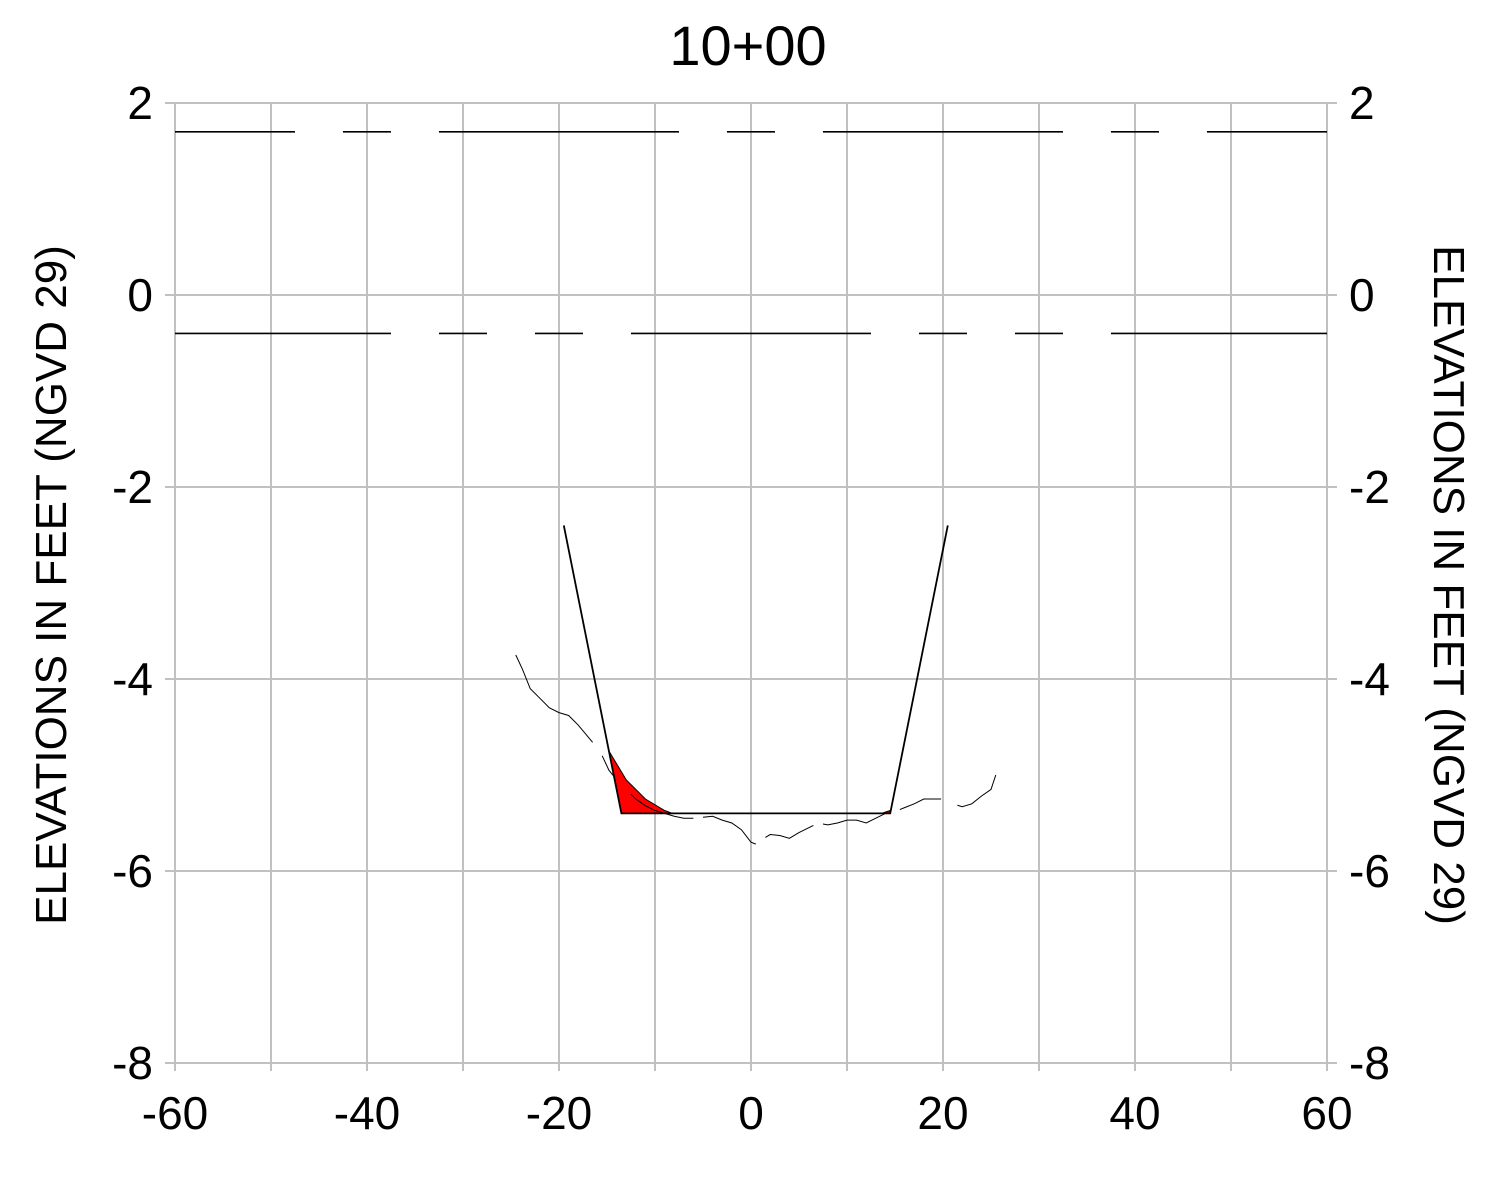 This screenshot has width=1503, height=1182. Describe the element at coordinates (1134, 1113) in the screenshot. I see `x-tick-label: 40` at that location.